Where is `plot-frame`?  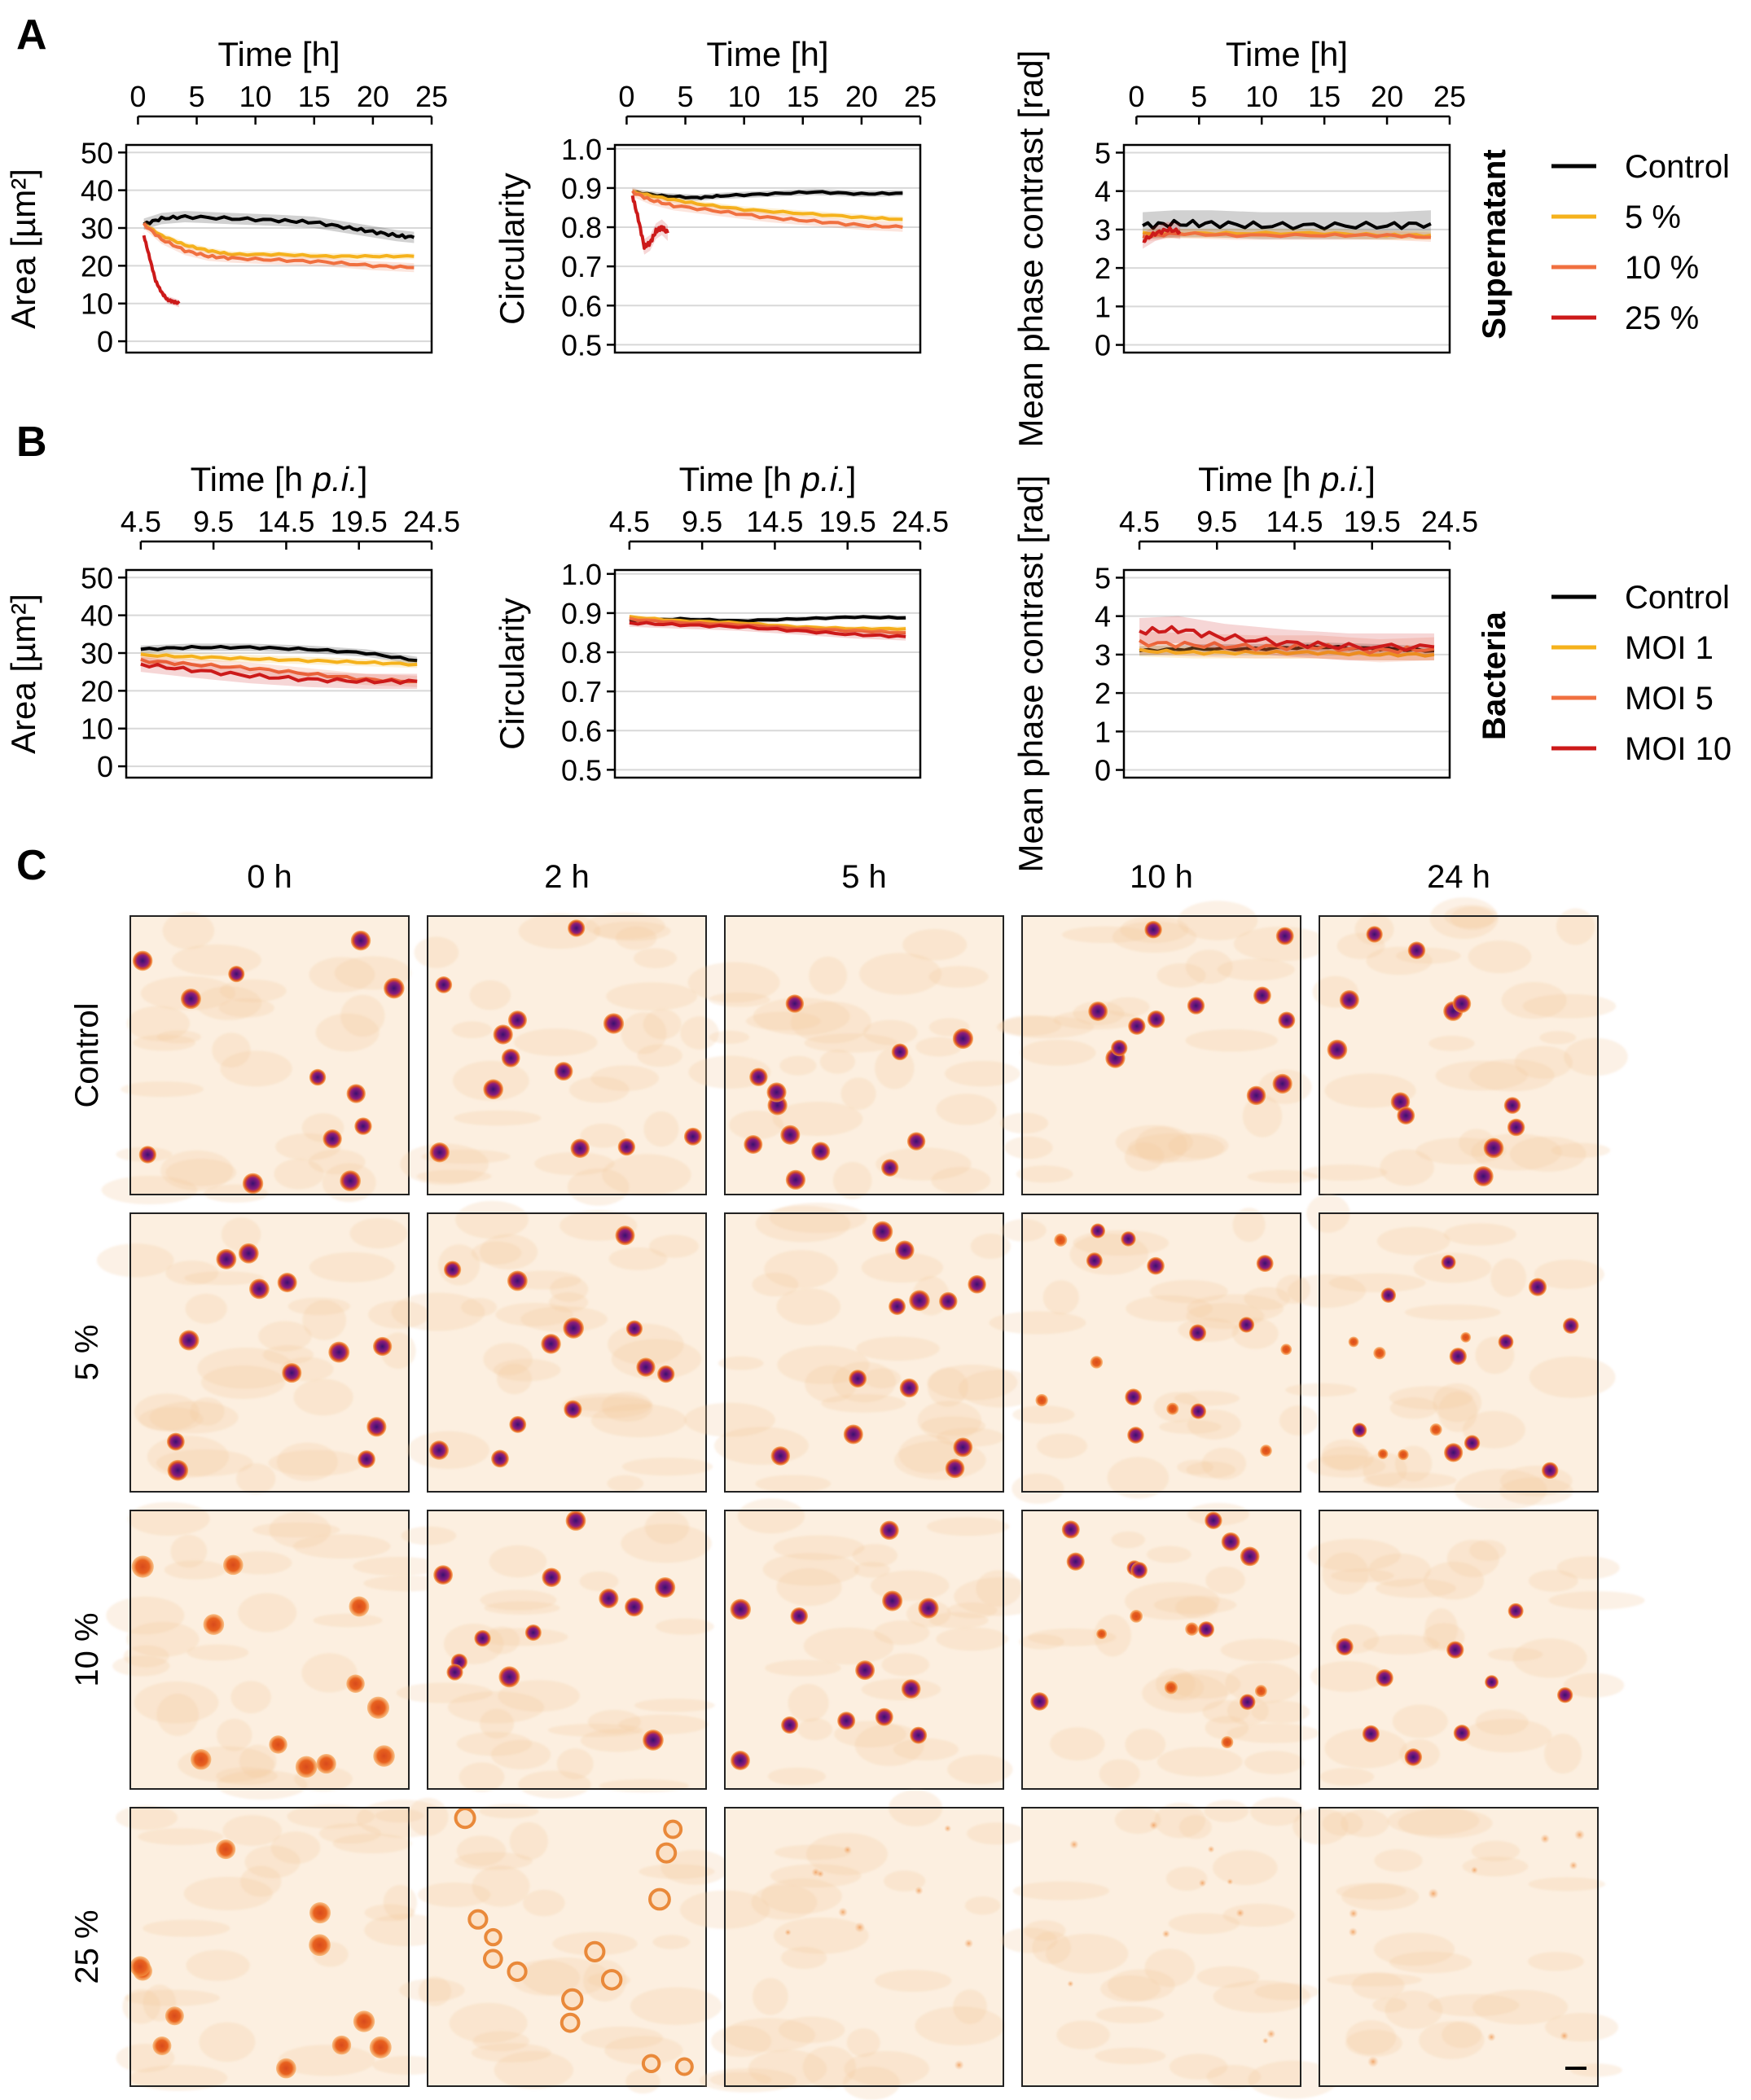
plot-frame is located at coordinates (1286, 673).